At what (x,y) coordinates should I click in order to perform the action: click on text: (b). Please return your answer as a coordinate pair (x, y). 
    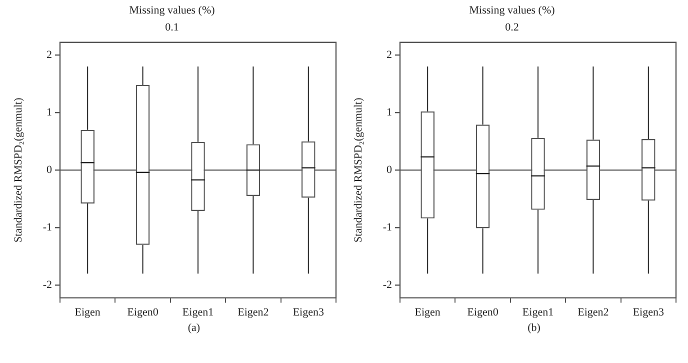
    Looking at the image, I should click on (534, 328).